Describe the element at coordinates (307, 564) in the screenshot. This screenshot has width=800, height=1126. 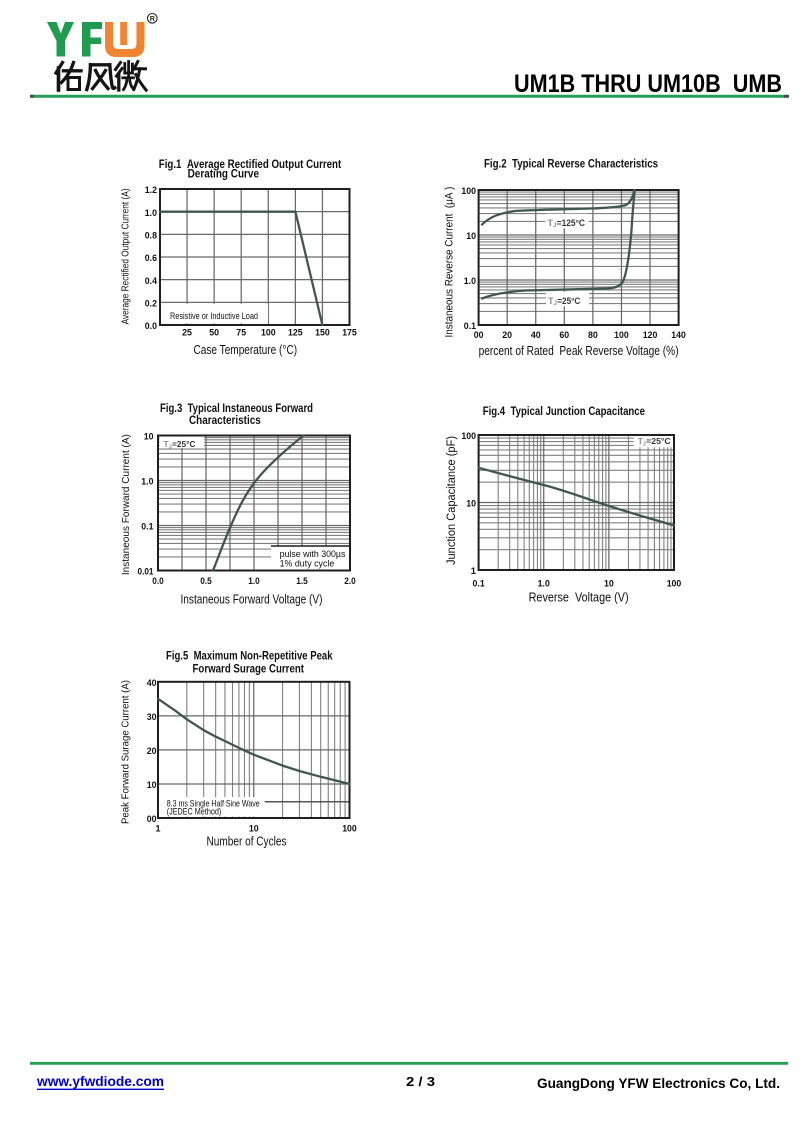
I see `svg-text: 1% duty cycle` at that location.